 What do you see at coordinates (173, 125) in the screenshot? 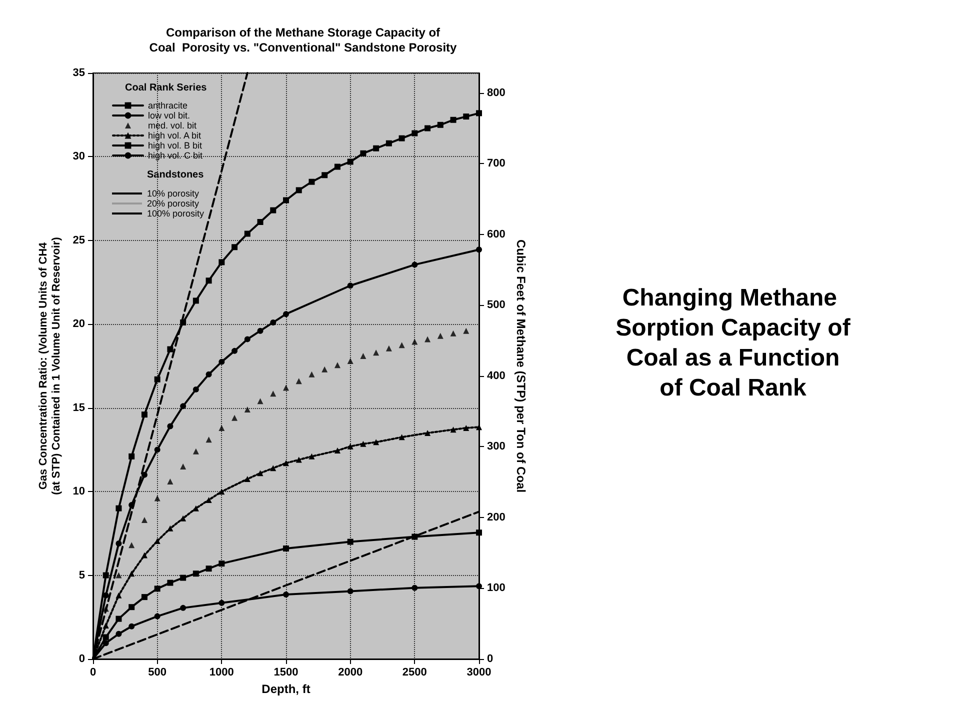
I see `legend-label: med. vol. bit` at bounding box center [173, 125].